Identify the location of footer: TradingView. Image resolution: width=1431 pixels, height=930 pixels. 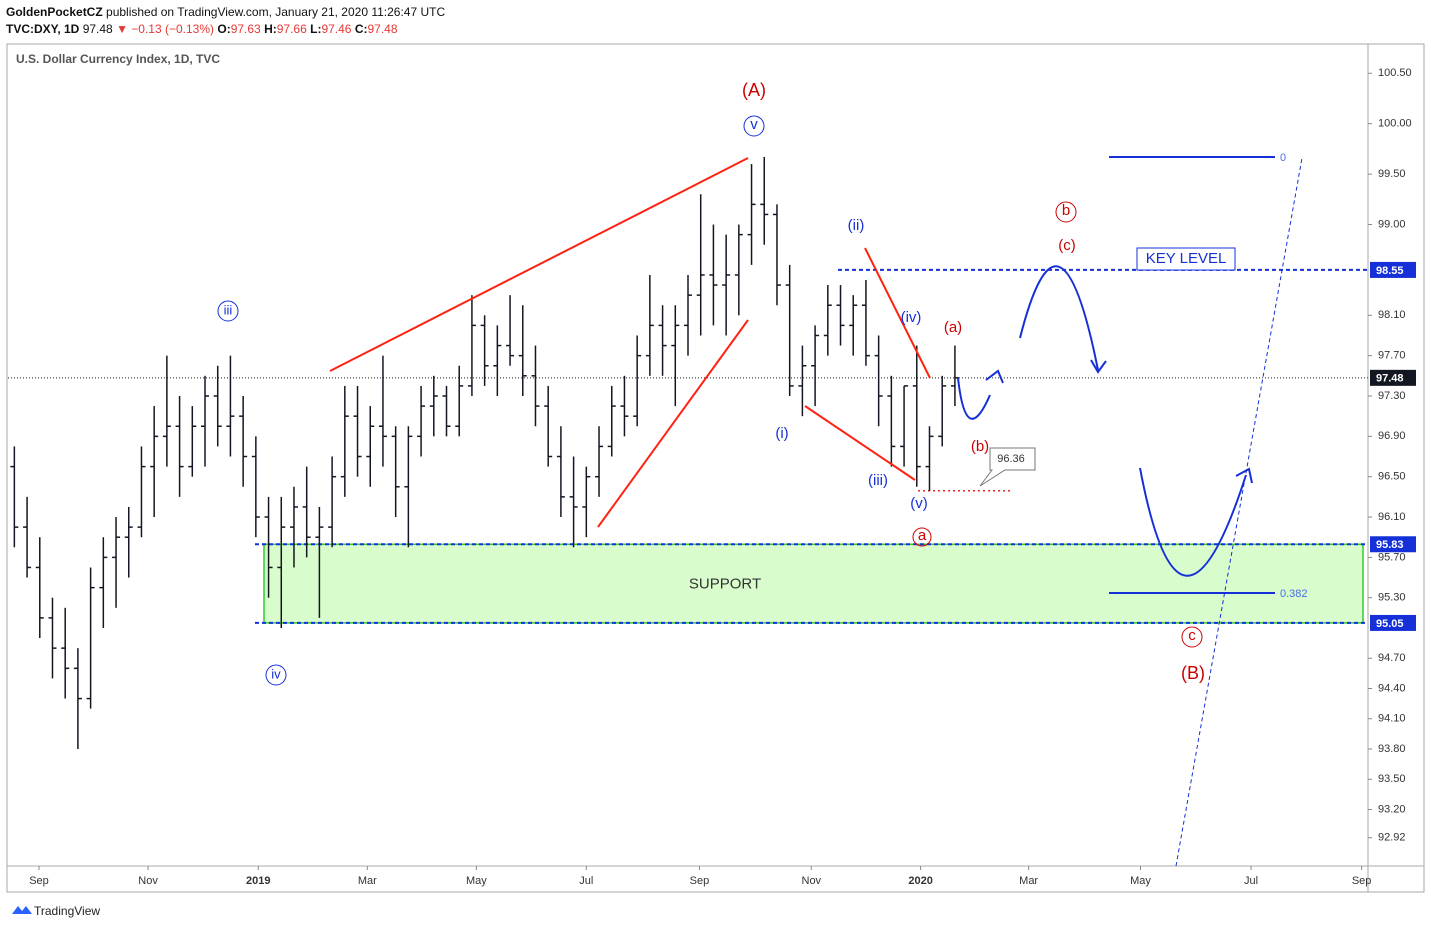
(67, 911).